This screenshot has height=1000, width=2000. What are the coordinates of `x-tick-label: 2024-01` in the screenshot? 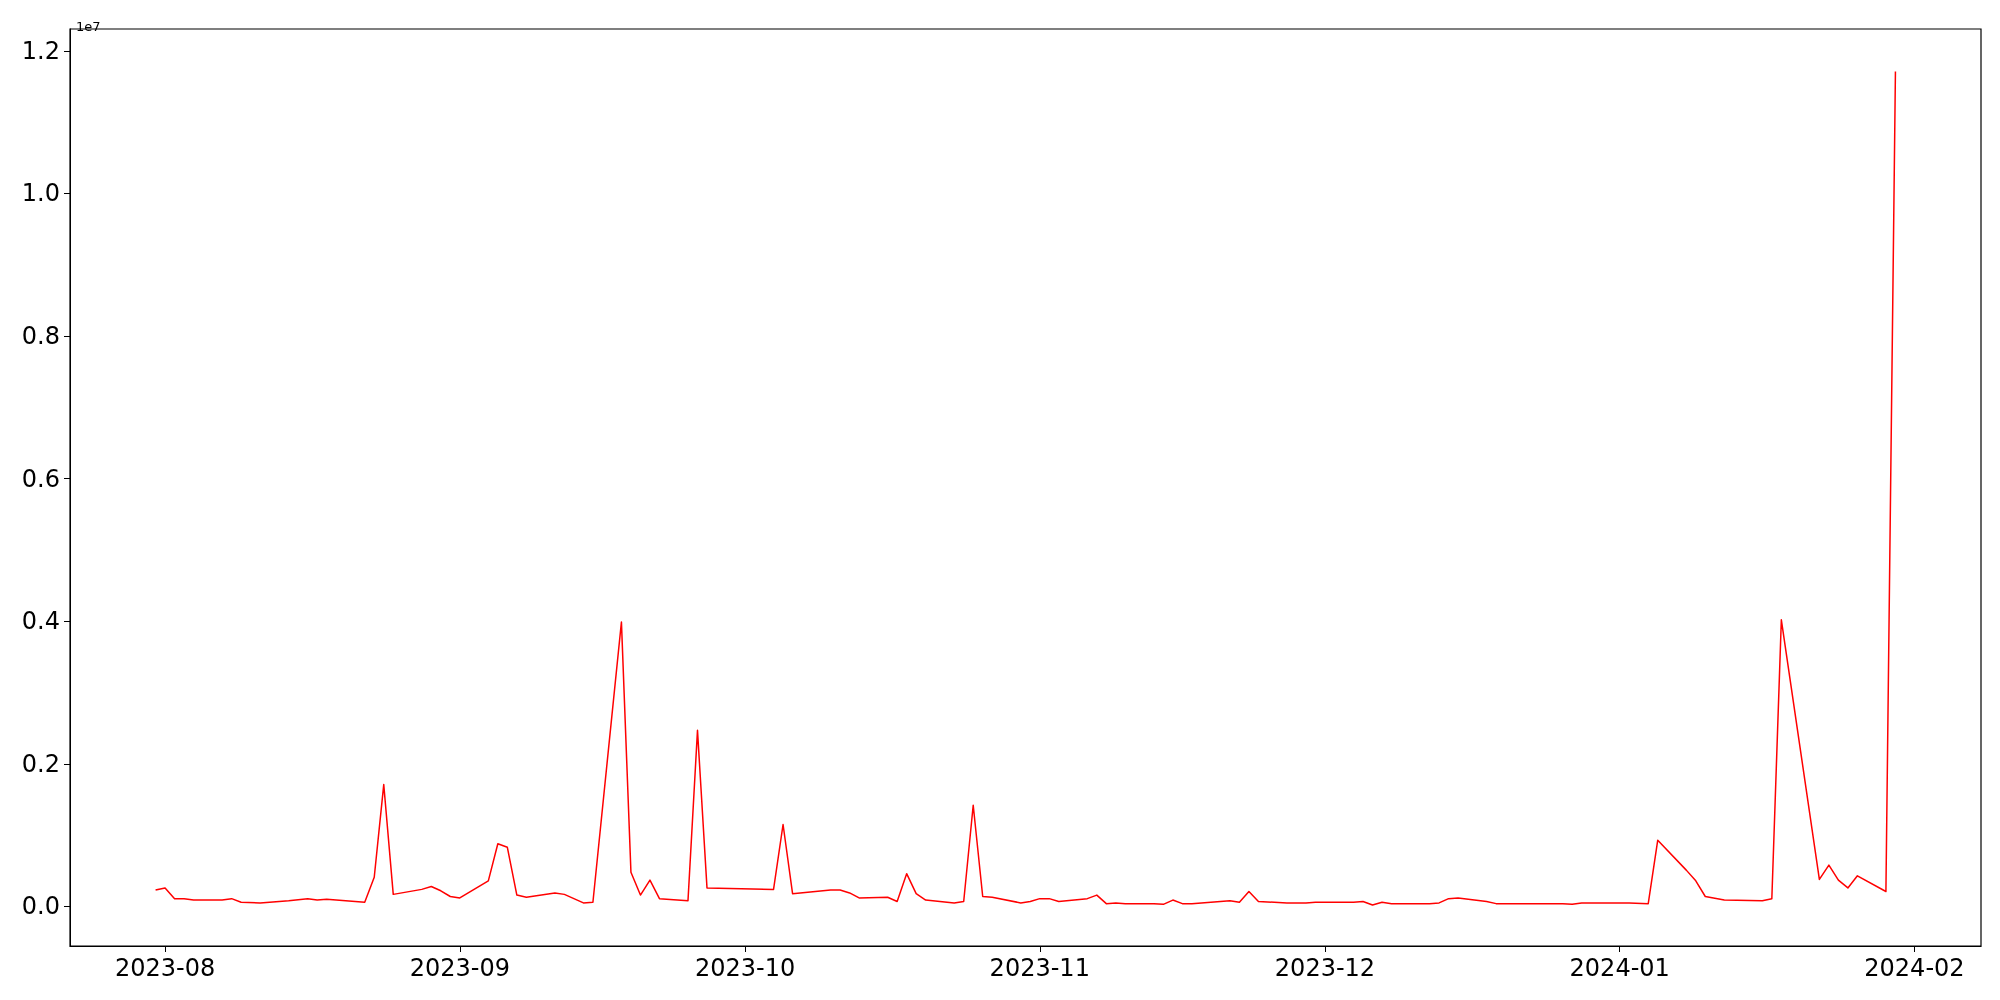 It's located at (1619, 968).